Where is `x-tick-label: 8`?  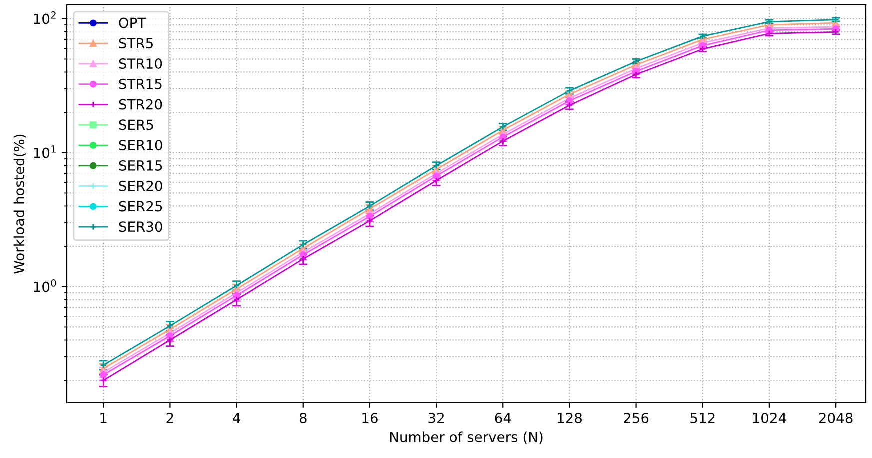
x-tick-label: 8 is located at coordinates (303, 418).